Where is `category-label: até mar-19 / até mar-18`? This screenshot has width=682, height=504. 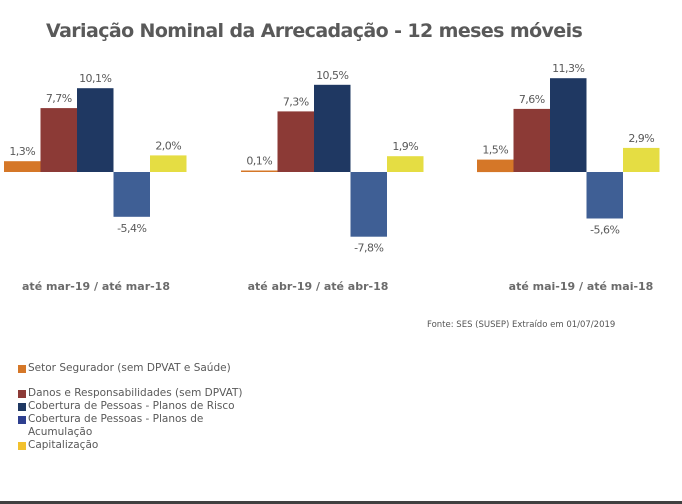
category-label: até mar-19 / até mar-18 is located at coordinates (96, 286).